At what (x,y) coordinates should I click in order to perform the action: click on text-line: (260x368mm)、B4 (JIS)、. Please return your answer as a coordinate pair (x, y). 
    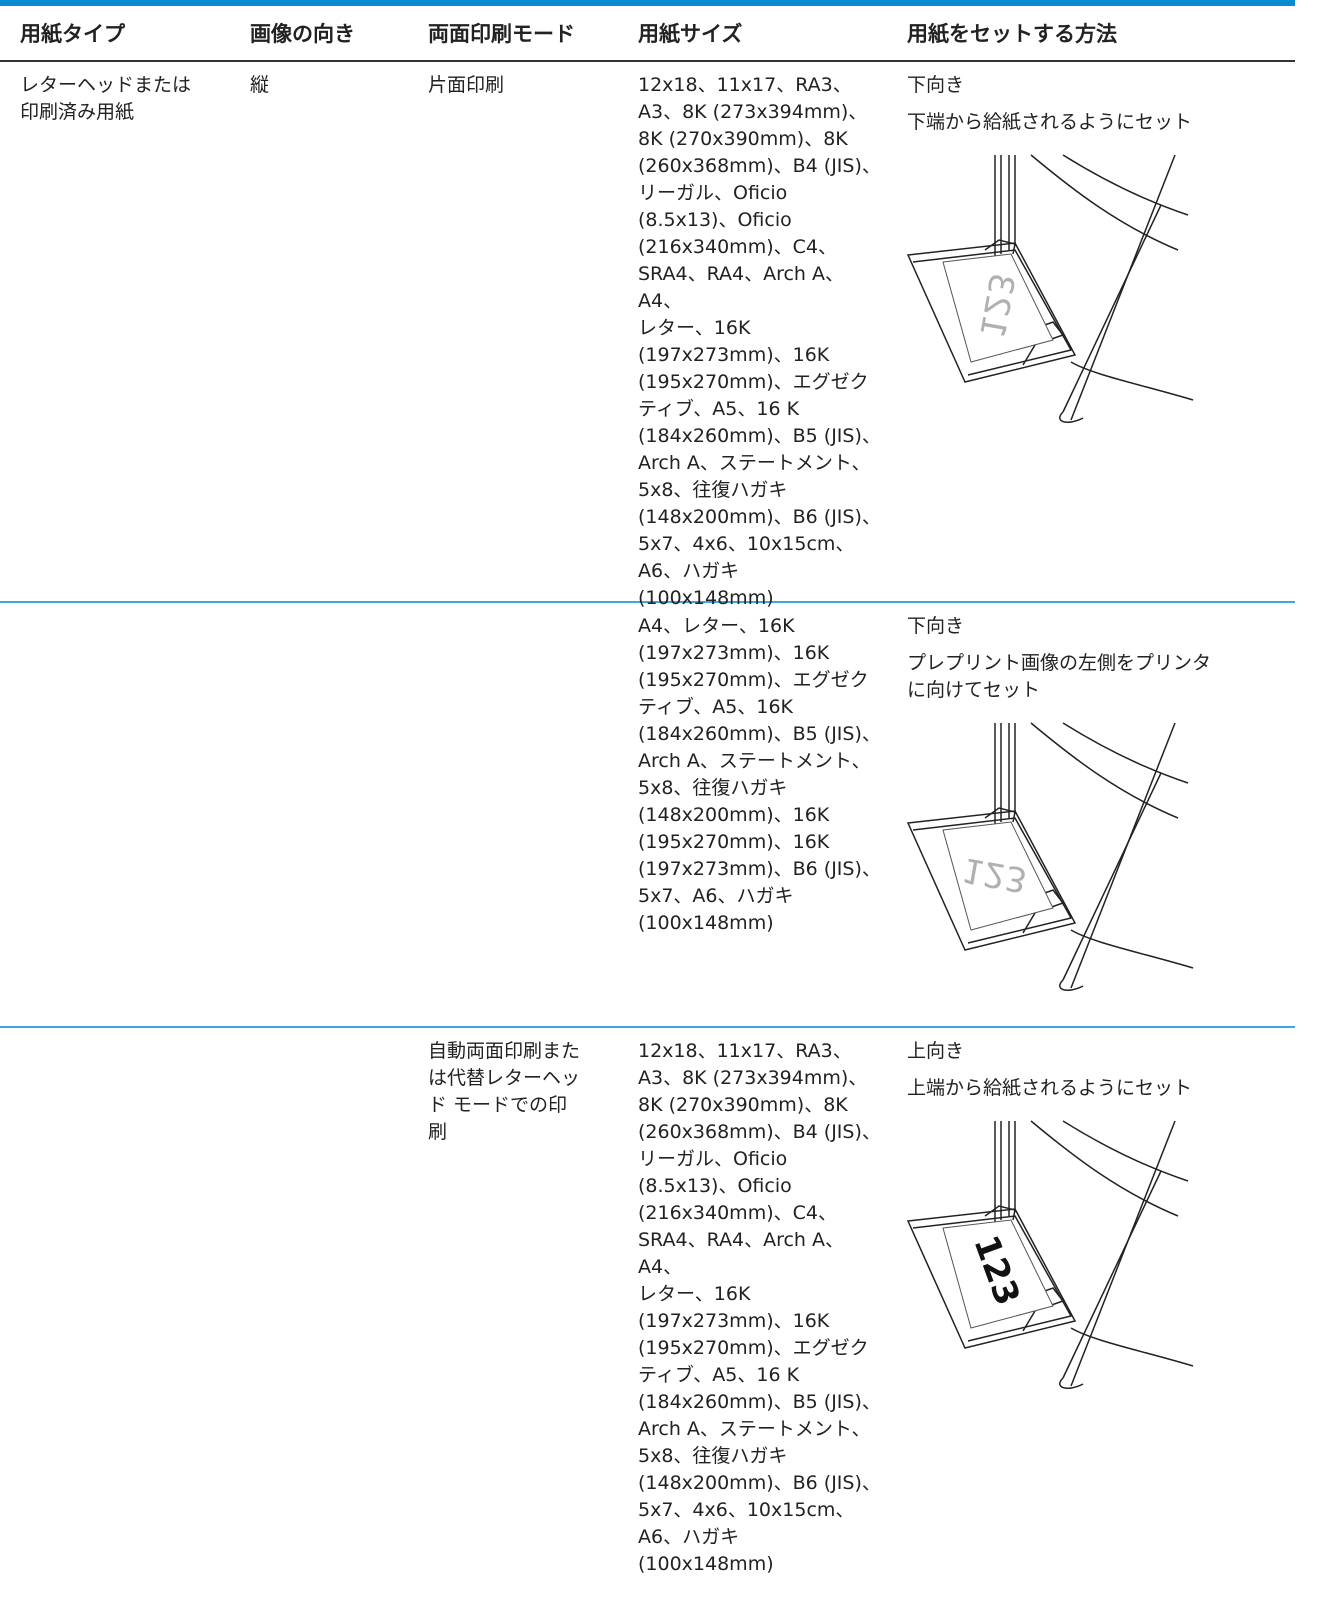
    Looking at the image, I should click on (759, 1132).